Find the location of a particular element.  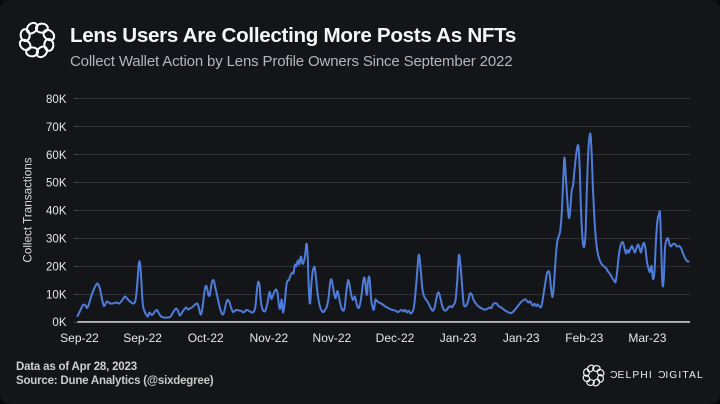

svg-text: 10K is located at coordinates (56, 295).